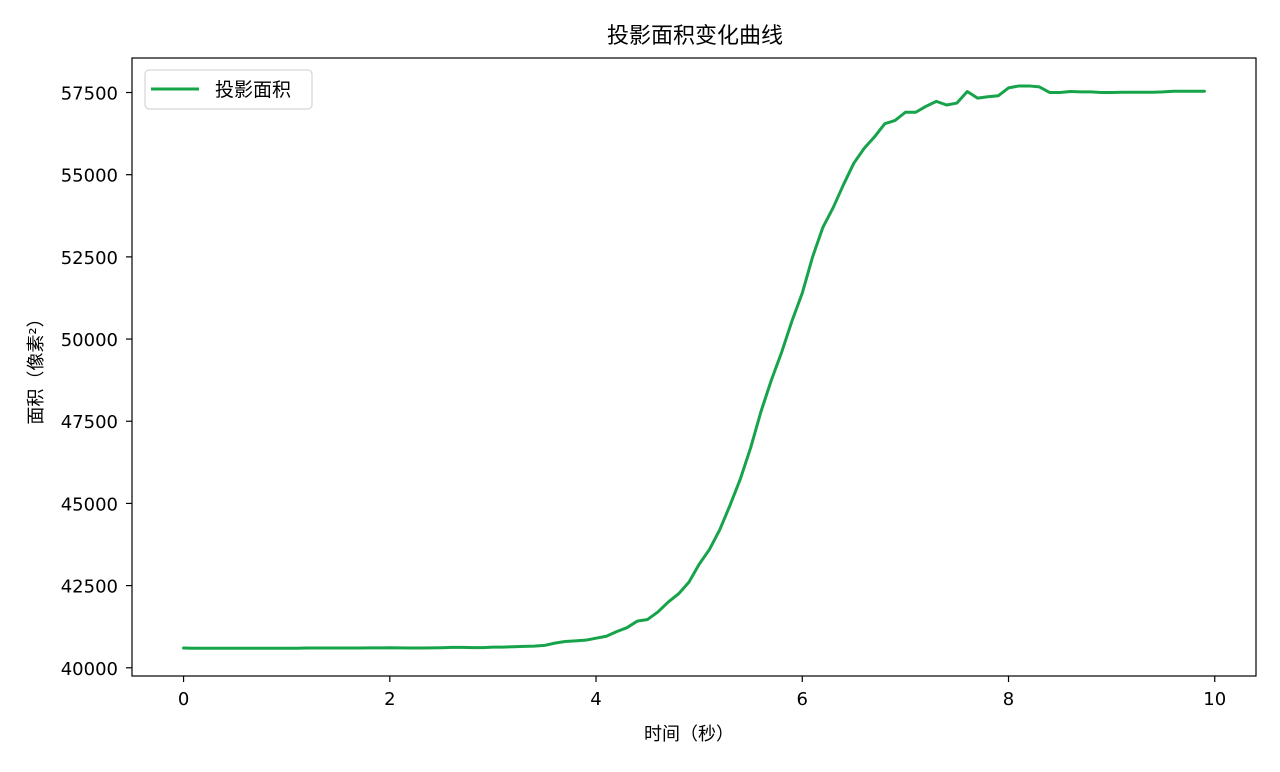 This screenshot has height=772, width=1280. Describe the element at coordinates (389, 699) in the screenshot. I see `x-tick-label: 2` at that location.